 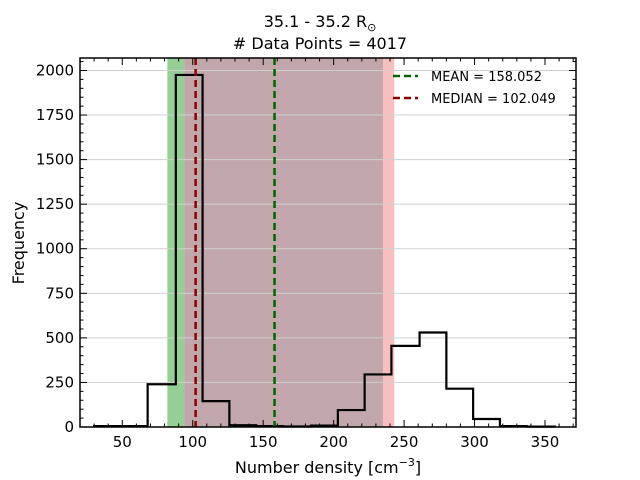 I want to click on y-tick-label: 1000, so click(x=55, y=249).